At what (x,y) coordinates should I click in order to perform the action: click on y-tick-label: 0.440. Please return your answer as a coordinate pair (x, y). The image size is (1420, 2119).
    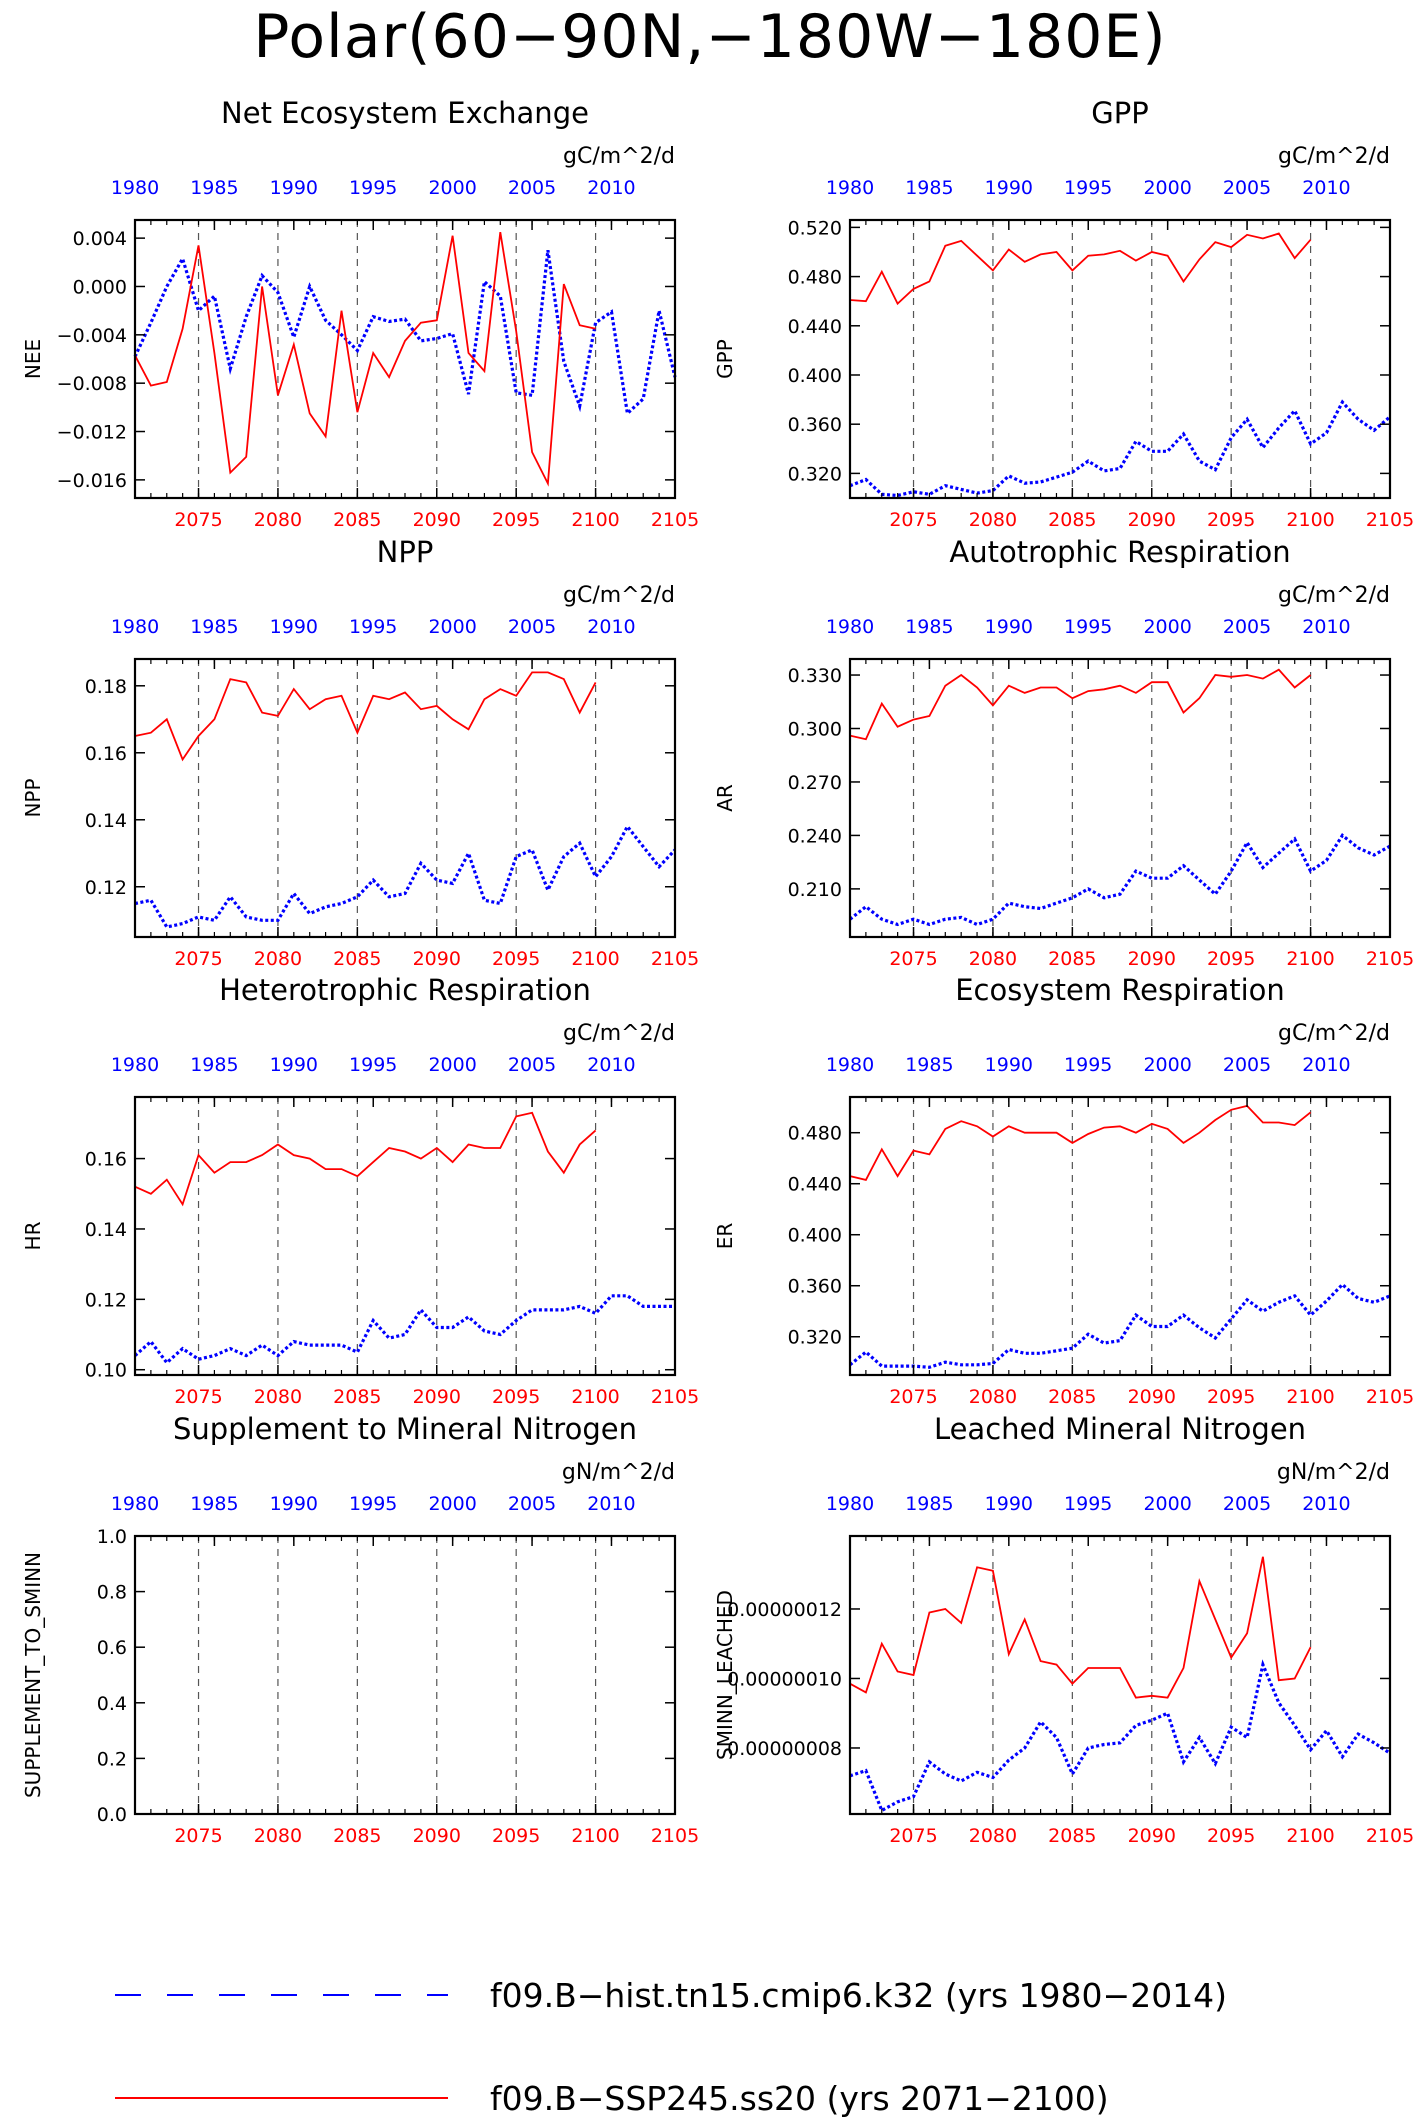
    Looking at the image, I should click on (815, 327).